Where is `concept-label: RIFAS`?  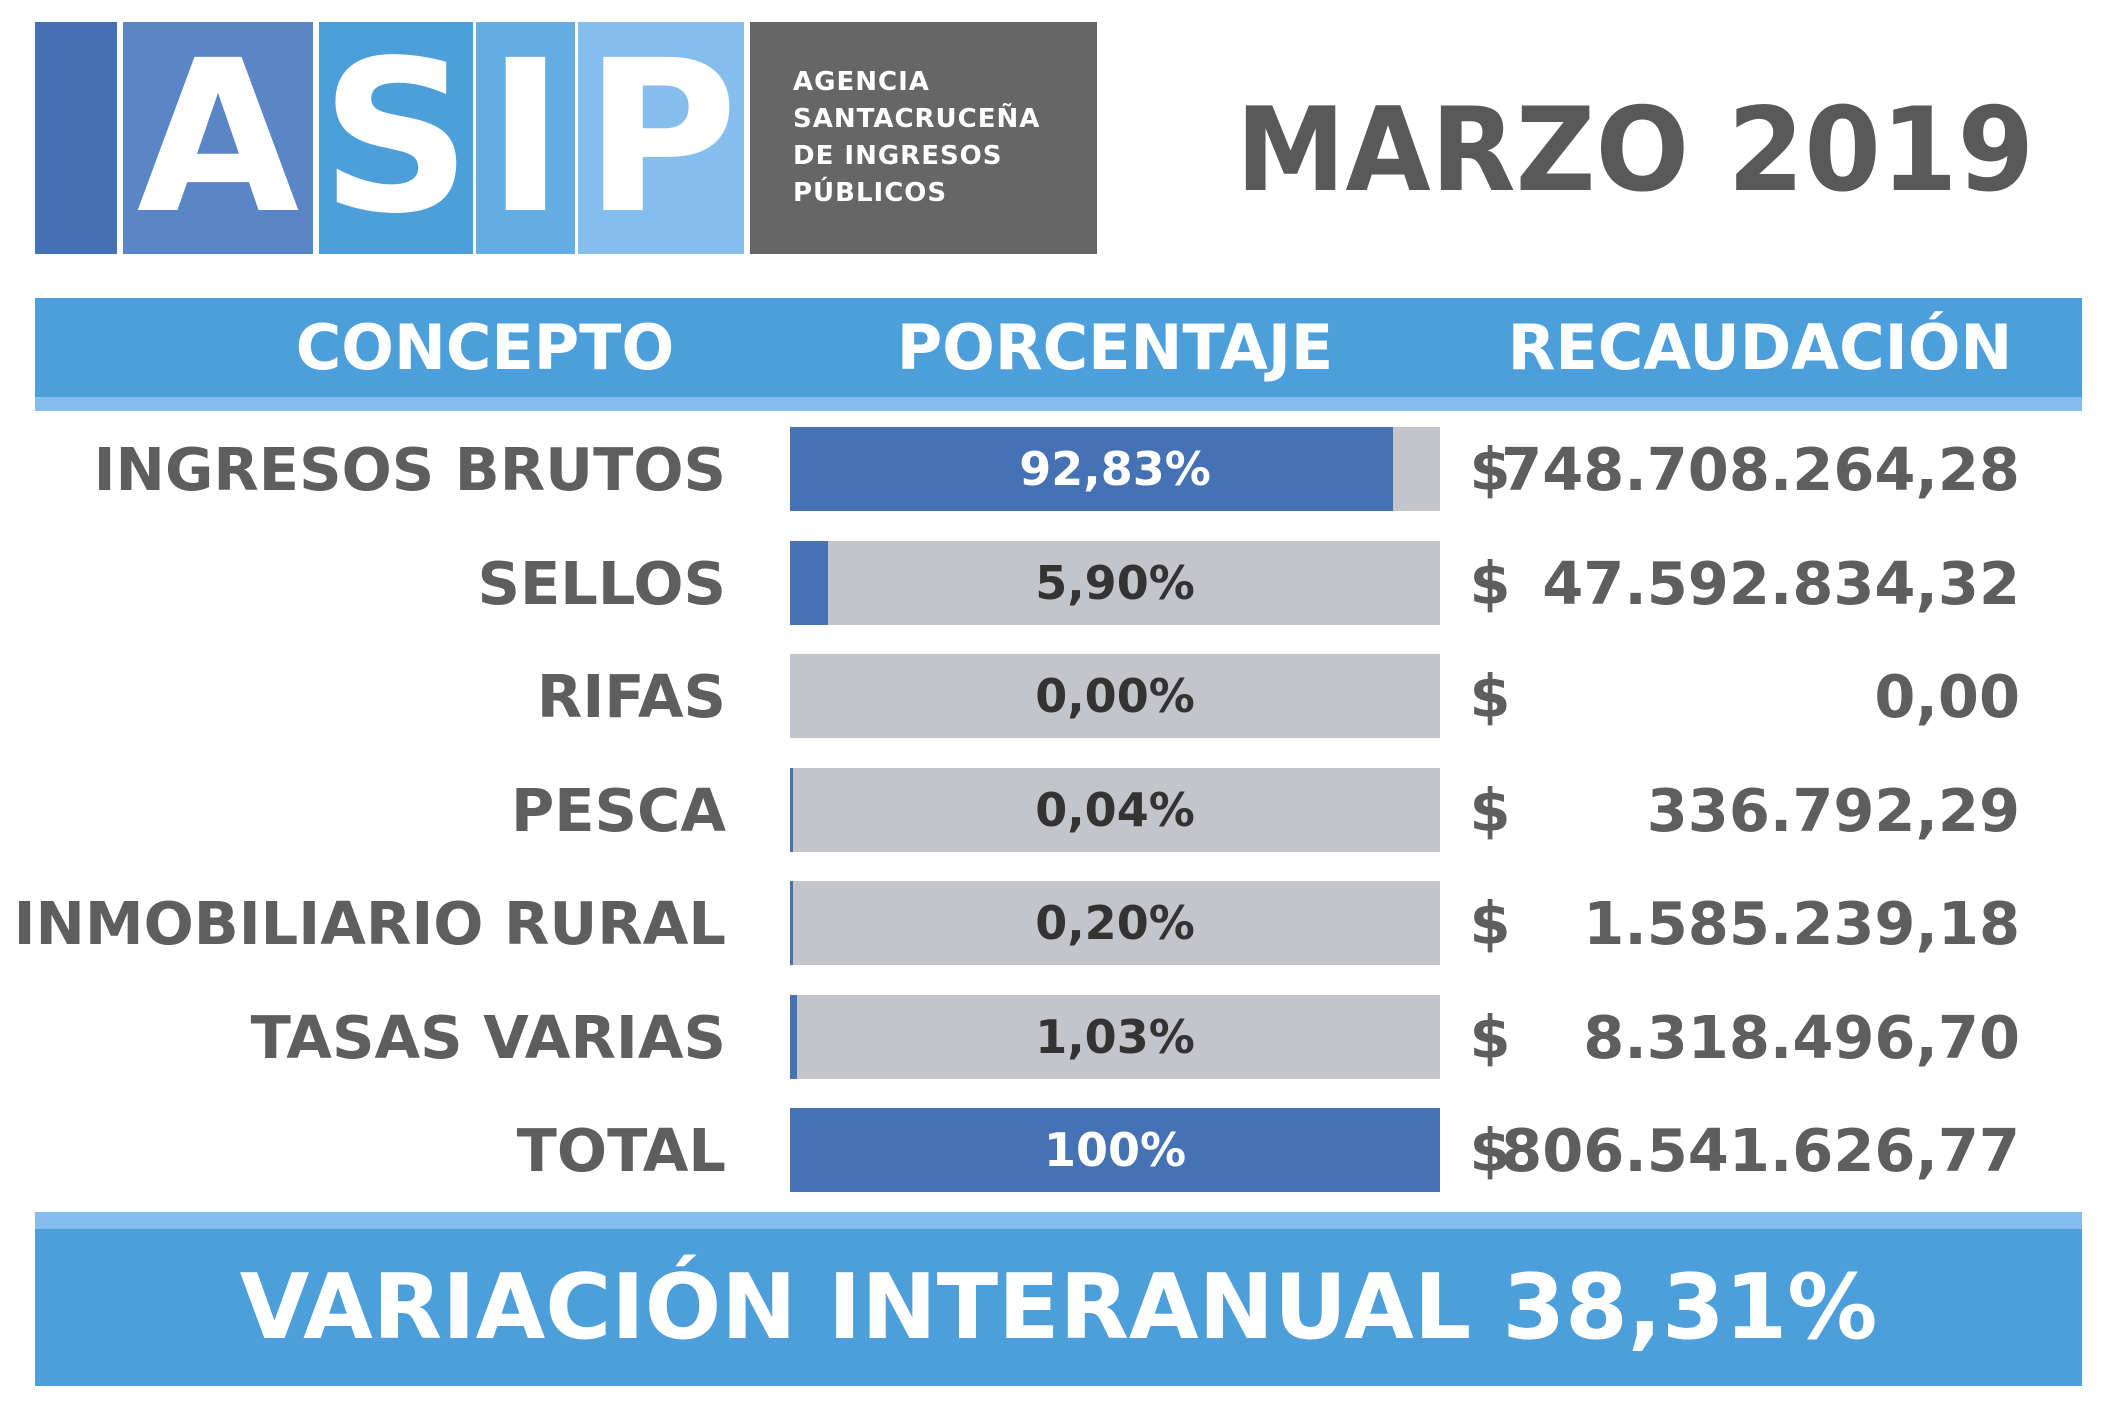
concept-label: RIFAS is located at coordinates (631, 696).